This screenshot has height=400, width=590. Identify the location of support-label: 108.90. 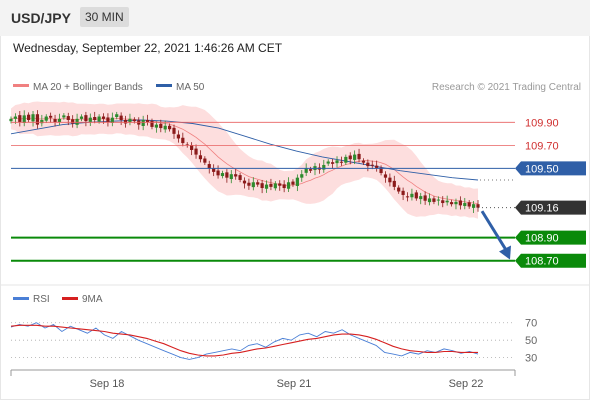
(542, 239).